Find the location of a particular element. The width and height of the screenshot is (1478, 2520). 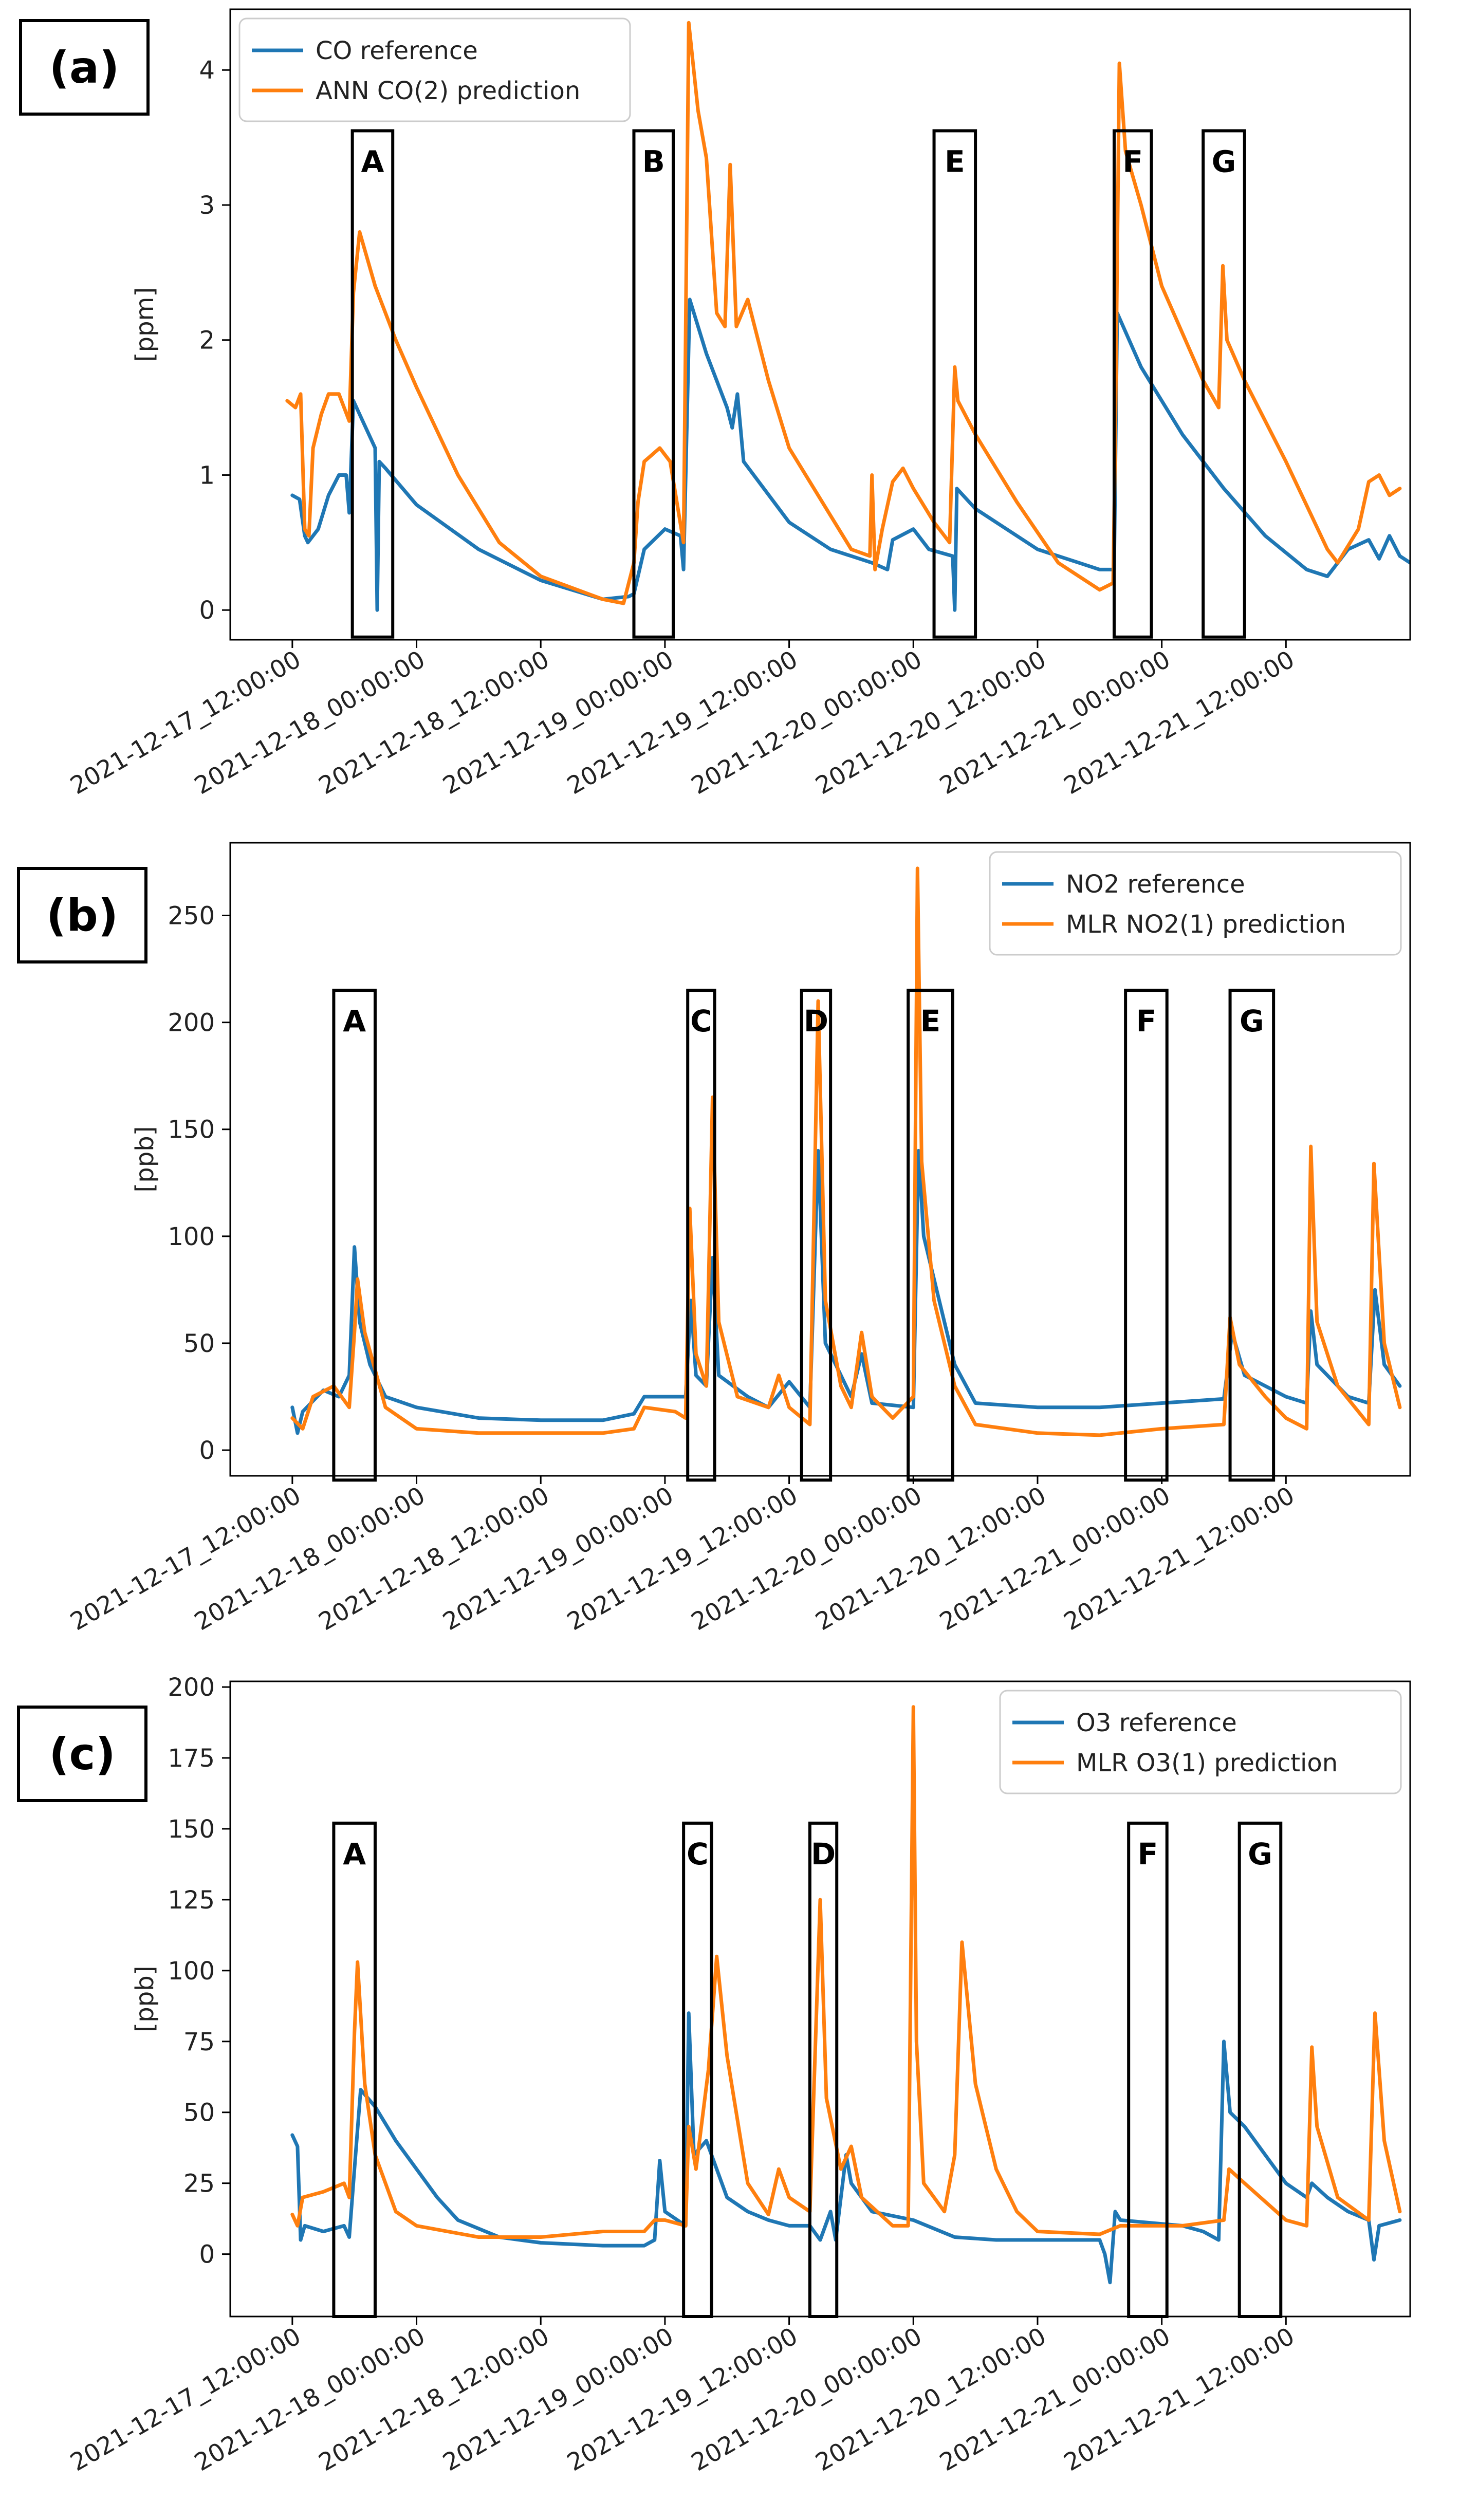

y-tick-label: 3 is located at coordinates (207, 205).